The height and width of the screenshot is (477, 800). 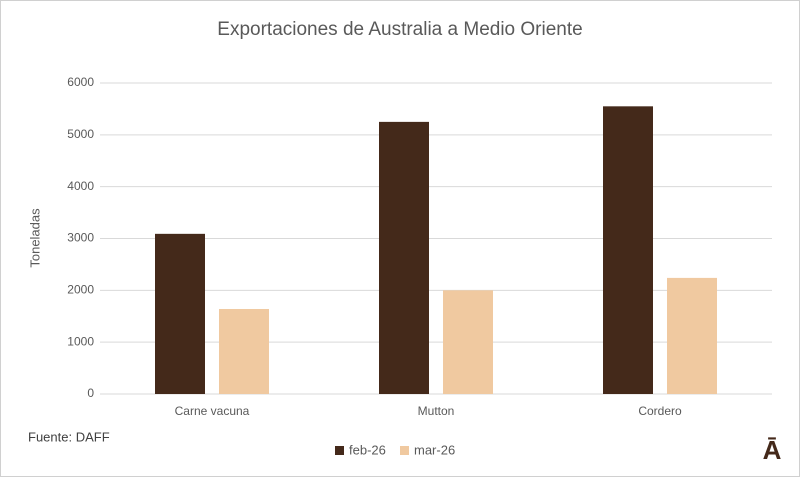 I want to click on y-axis-label: Toneladas, so click(x=34, y=238).